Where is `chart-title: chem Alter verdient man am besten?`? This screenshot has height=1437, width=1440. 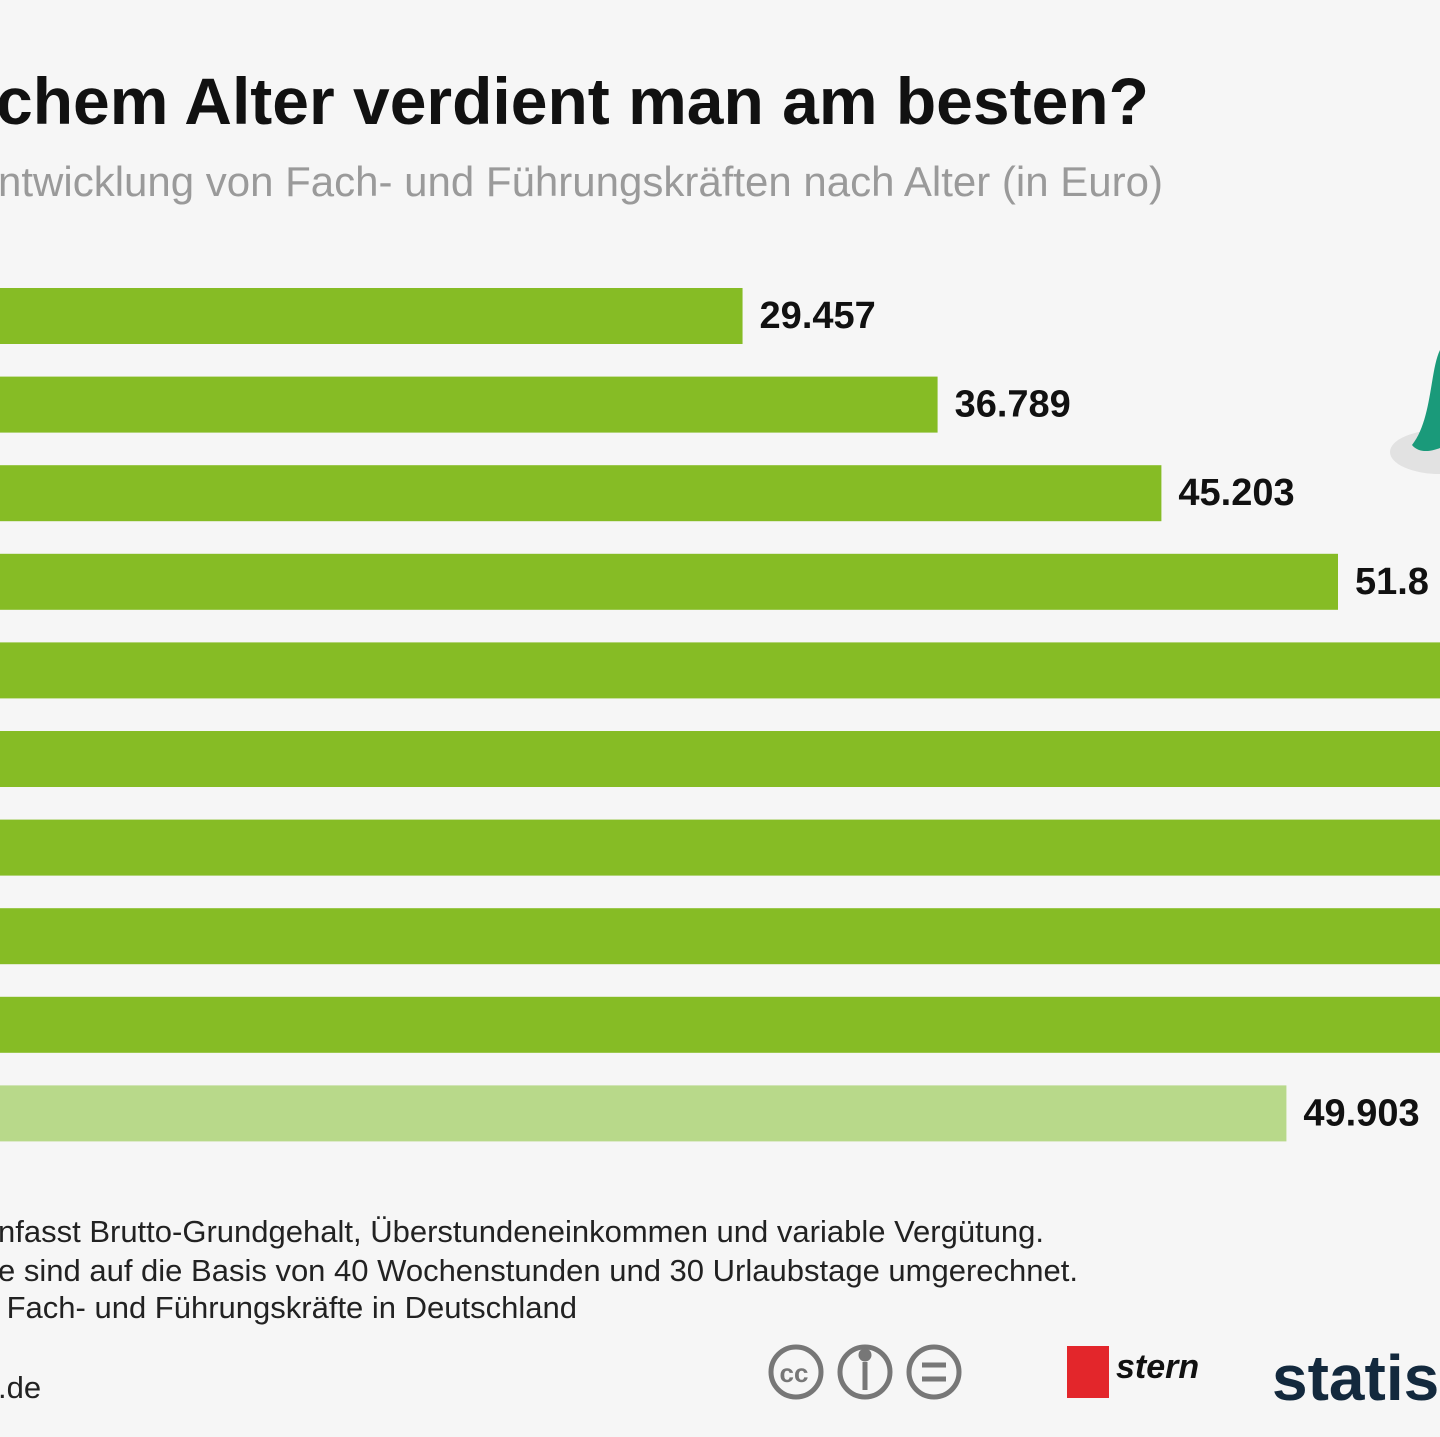
chart-title: chem Alter verdient man am besten? is located at coordinates (574, 101).